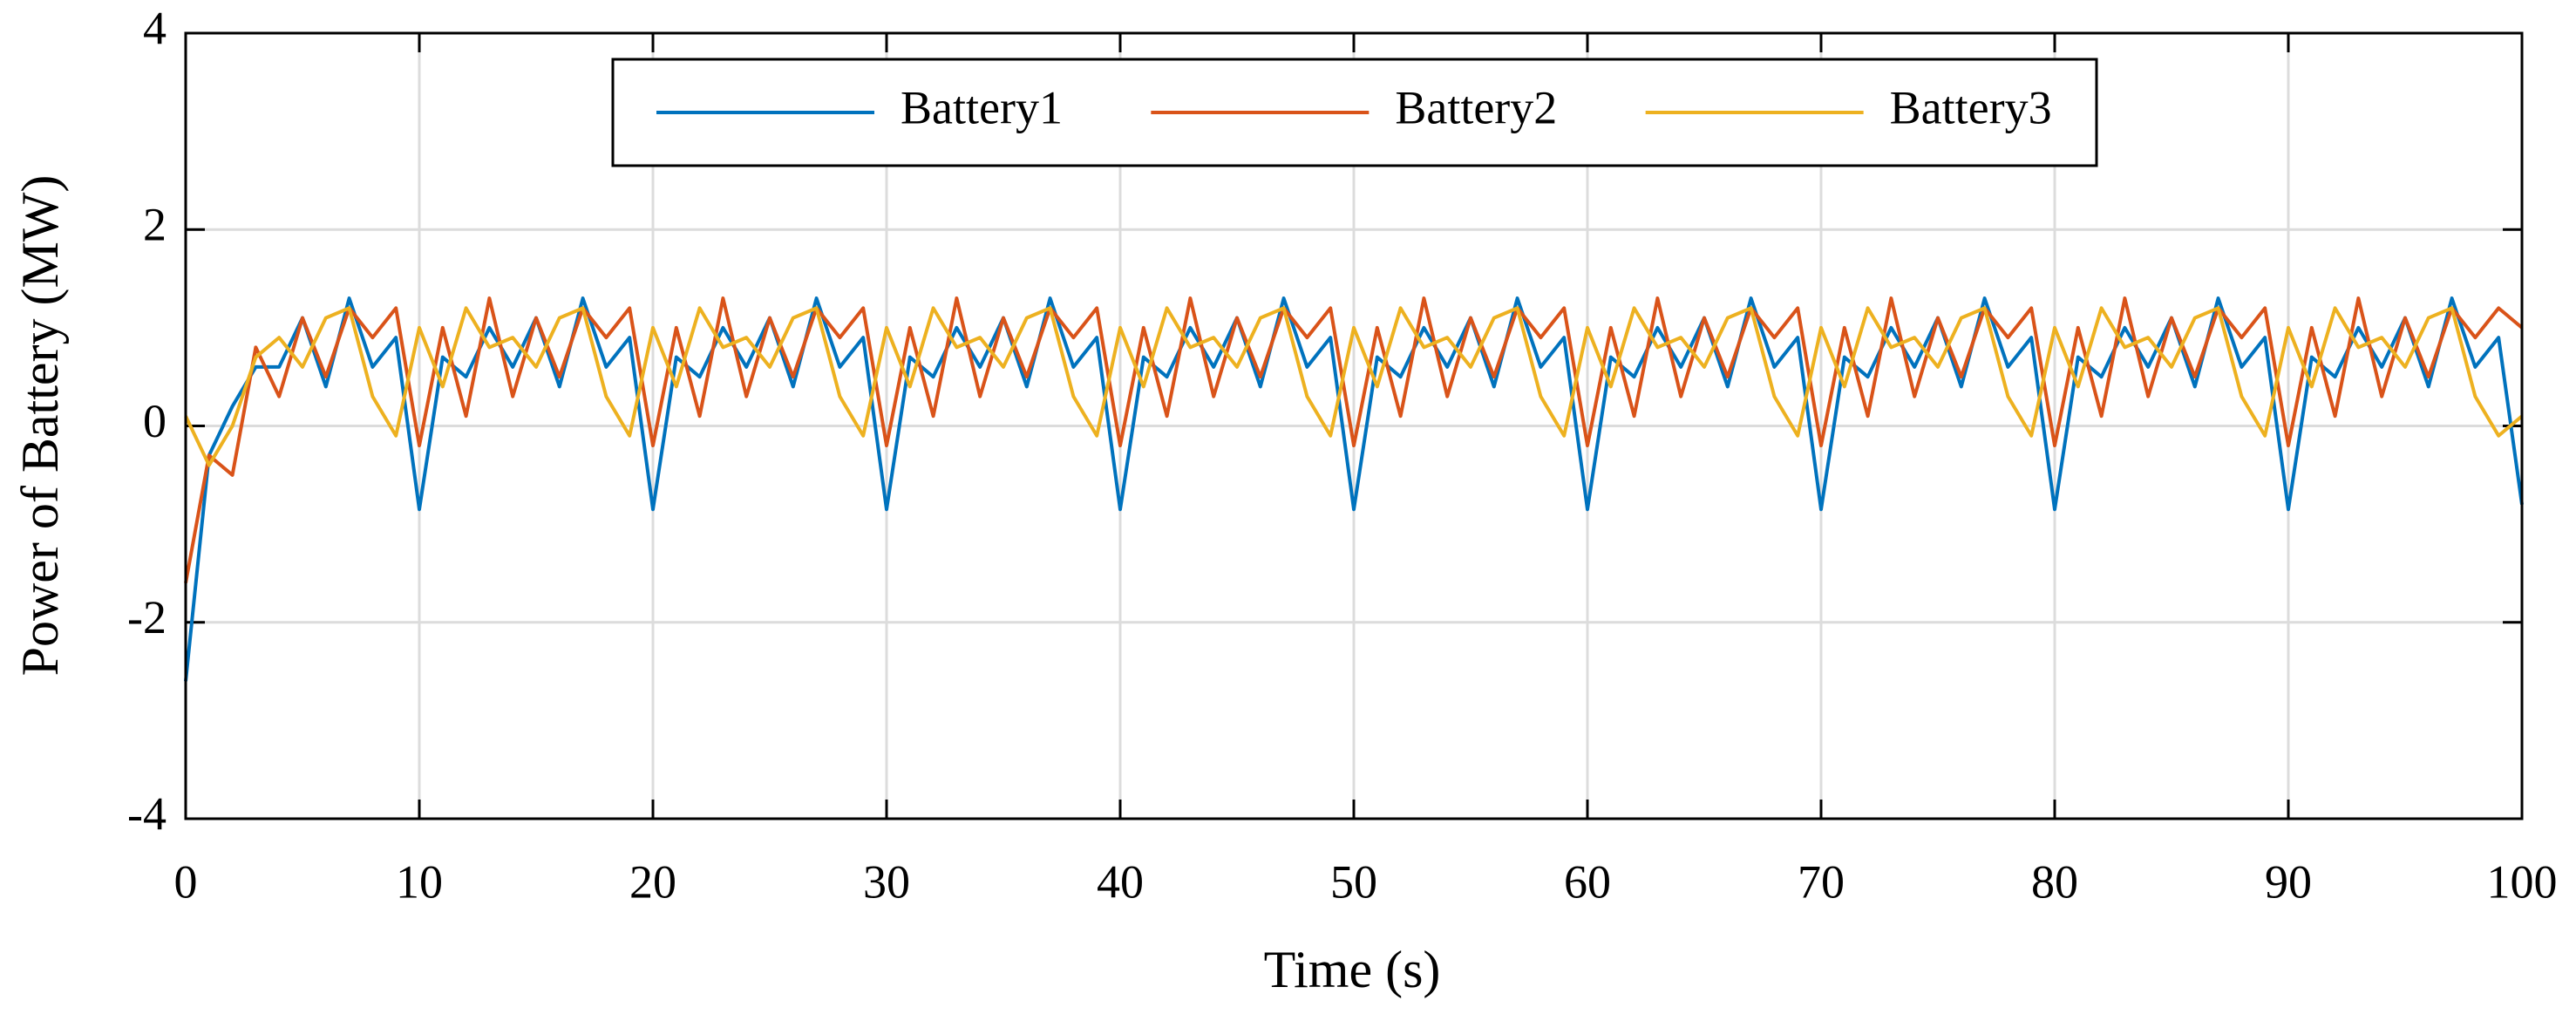 The width and height of the screenshot is (2576, 1021). Describe the element at coordinates (147, 617) in the screenshot. I see `y-tick-label: -2` at that location.